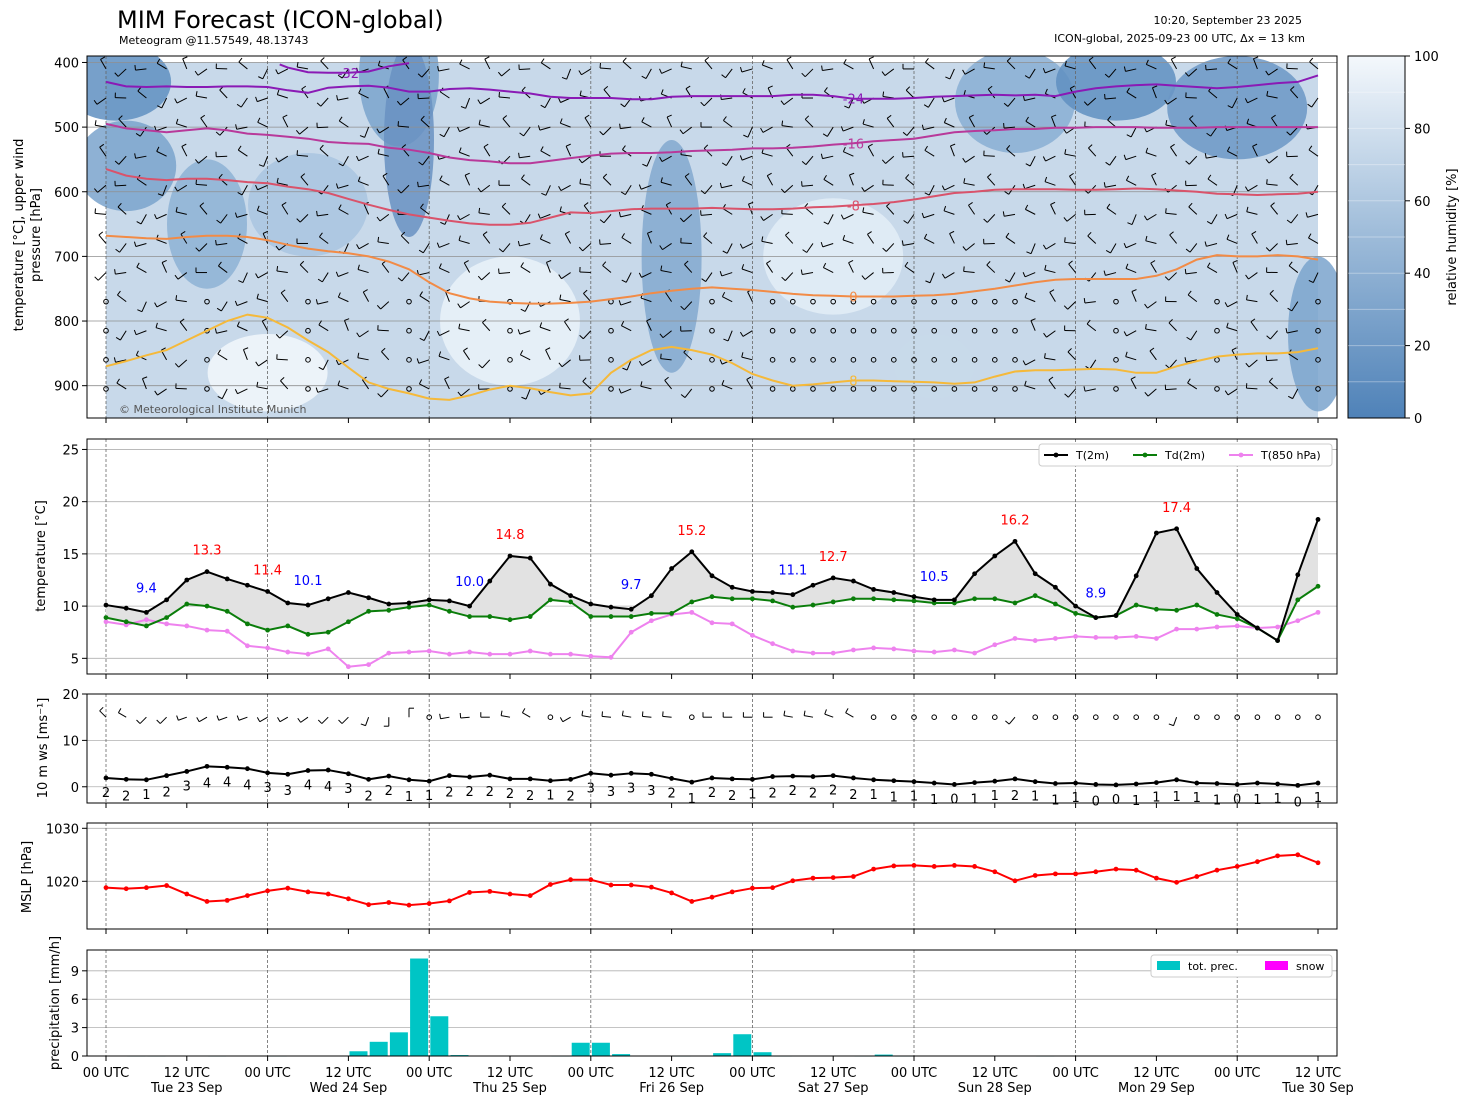  Describe the element at coordinates (813, 794) in the screenshot. I see `gust-label: 2` at that location.